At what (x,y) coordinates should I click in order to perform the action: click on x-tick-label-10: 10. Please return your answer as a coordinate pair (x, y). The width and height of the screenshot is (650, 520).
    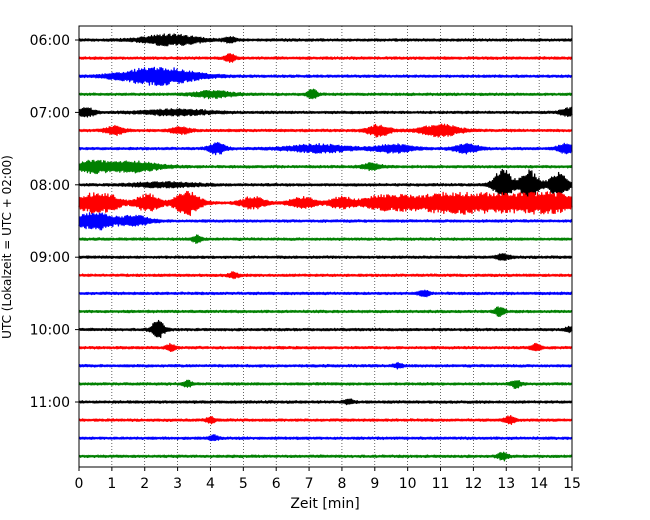
    Looking at the image, I should click on (408, 484).